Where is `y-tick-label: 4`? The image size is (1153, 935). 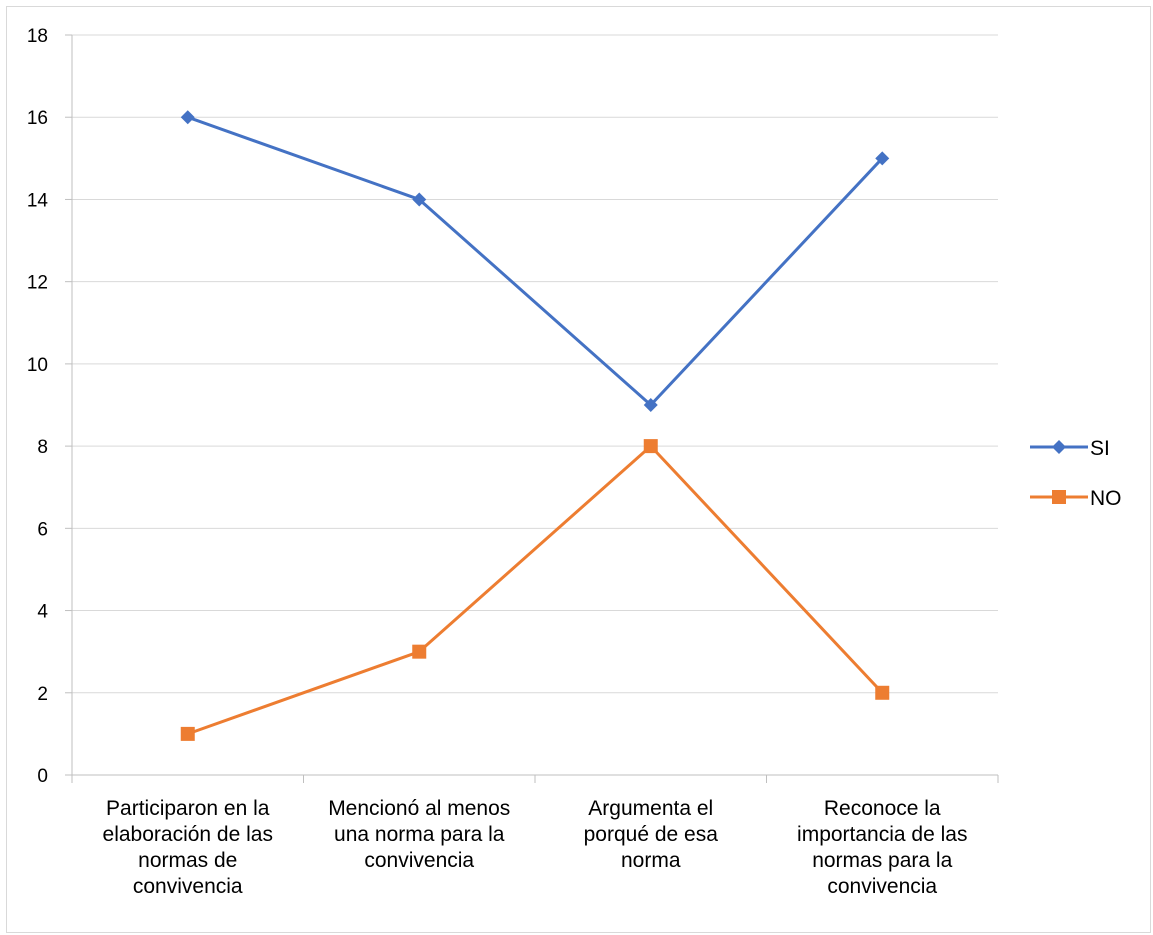 y-tick-label: 4 is located at coordinates (42, 612).